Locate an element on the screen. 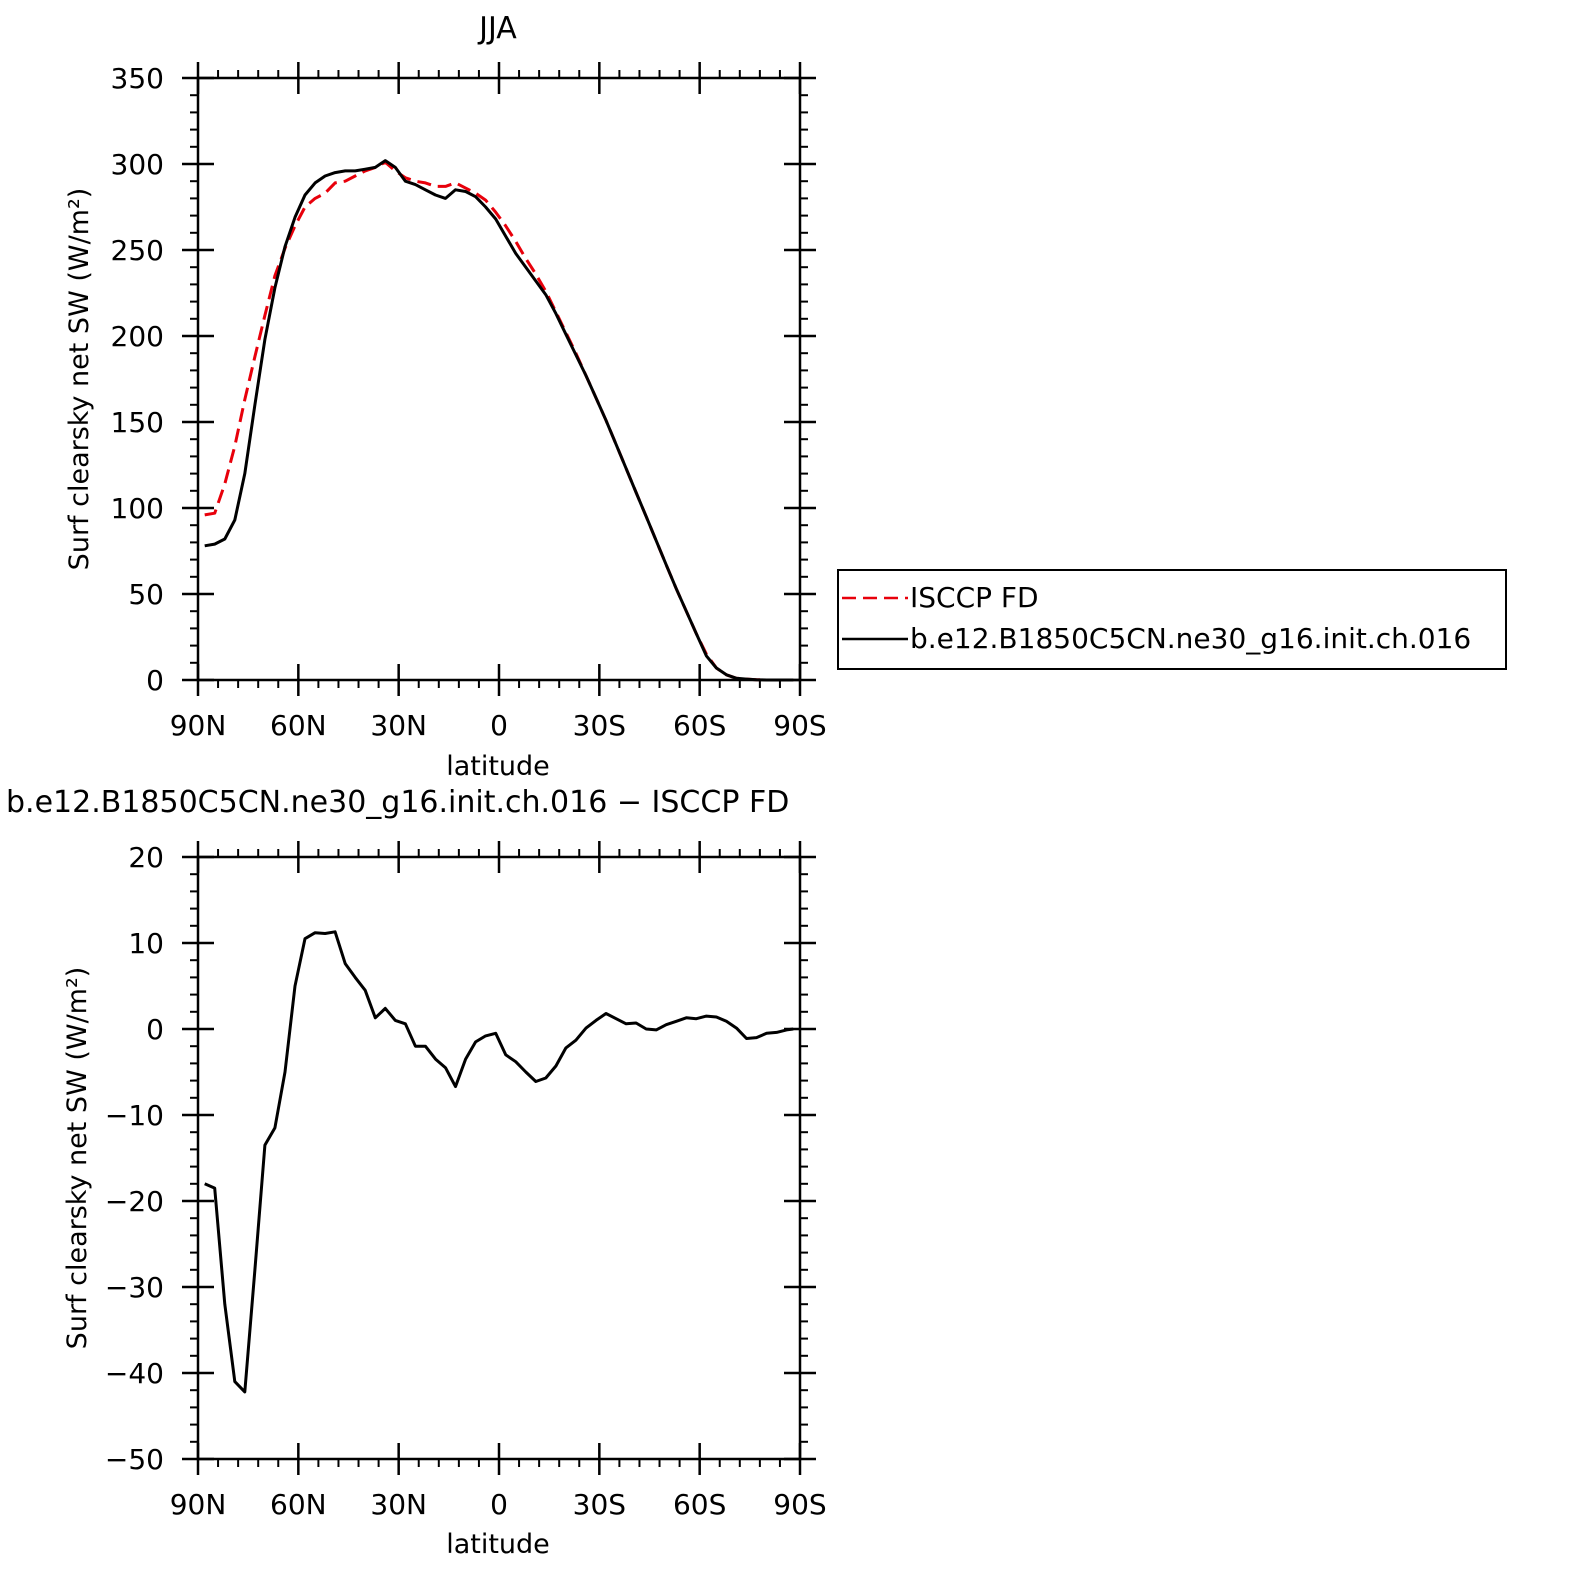 This screenshot has width=1572, height=1569. chart-title: JJA is located at coordinates (497, 28).